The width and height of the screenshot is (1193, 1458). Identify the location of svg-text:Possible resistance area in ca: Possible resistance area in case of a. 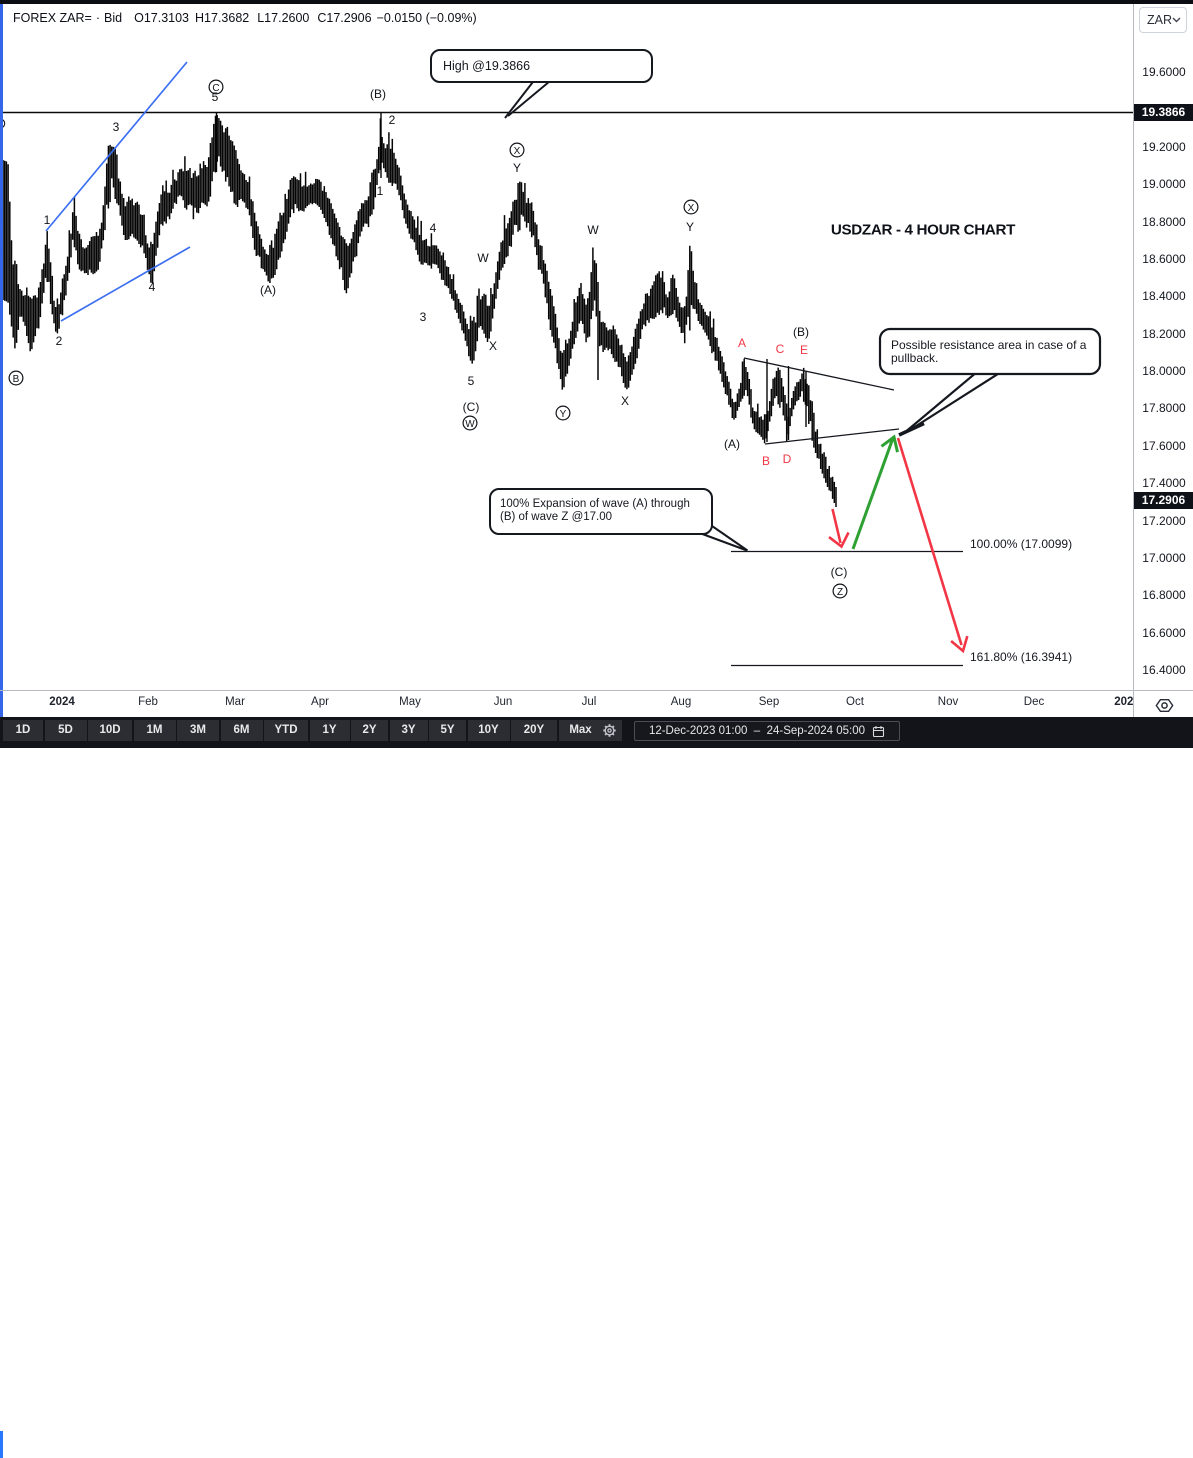
(989, 345).